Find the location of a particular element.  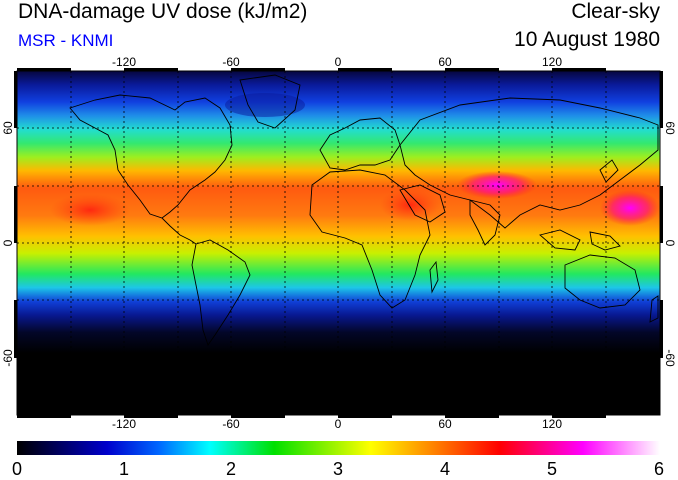

colorbar-label: 4 is located at coordinates (445, 469).